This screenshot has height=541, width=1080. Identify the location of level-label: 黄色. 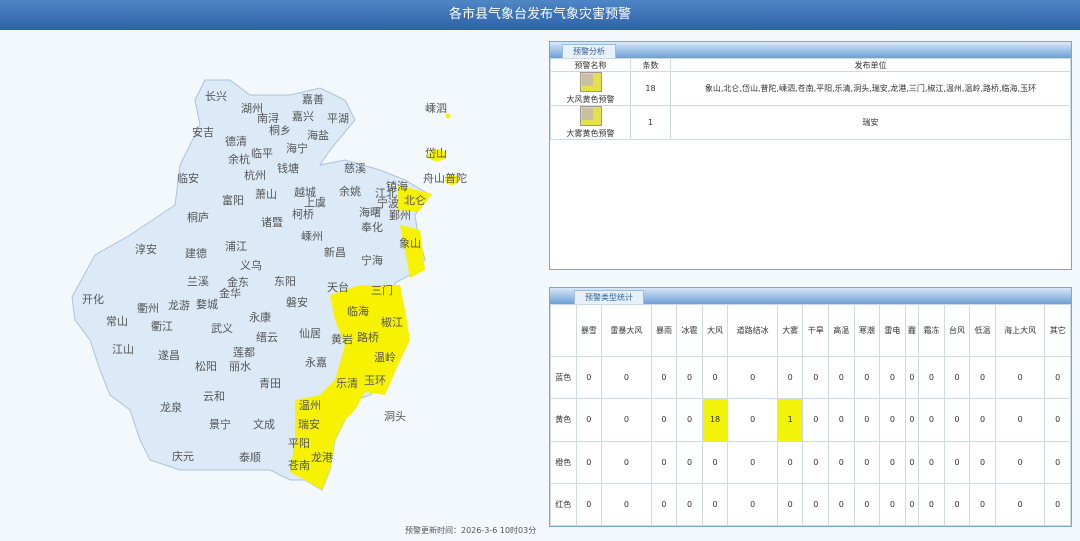
(563, 420).